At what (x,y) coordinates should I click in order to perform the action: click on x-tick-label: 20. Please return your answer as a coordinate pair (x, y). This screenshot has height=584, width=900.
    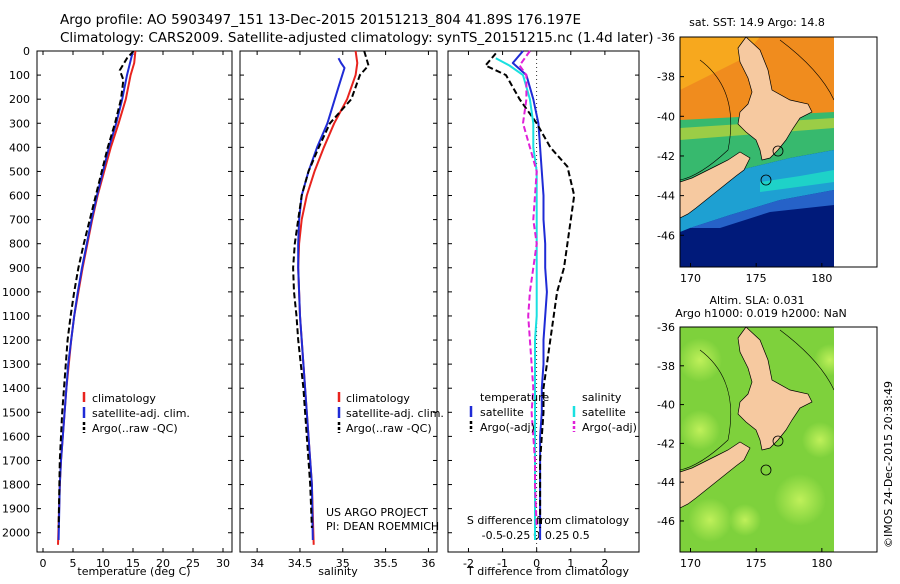
    Looking at the image, I should click on (163, 563).